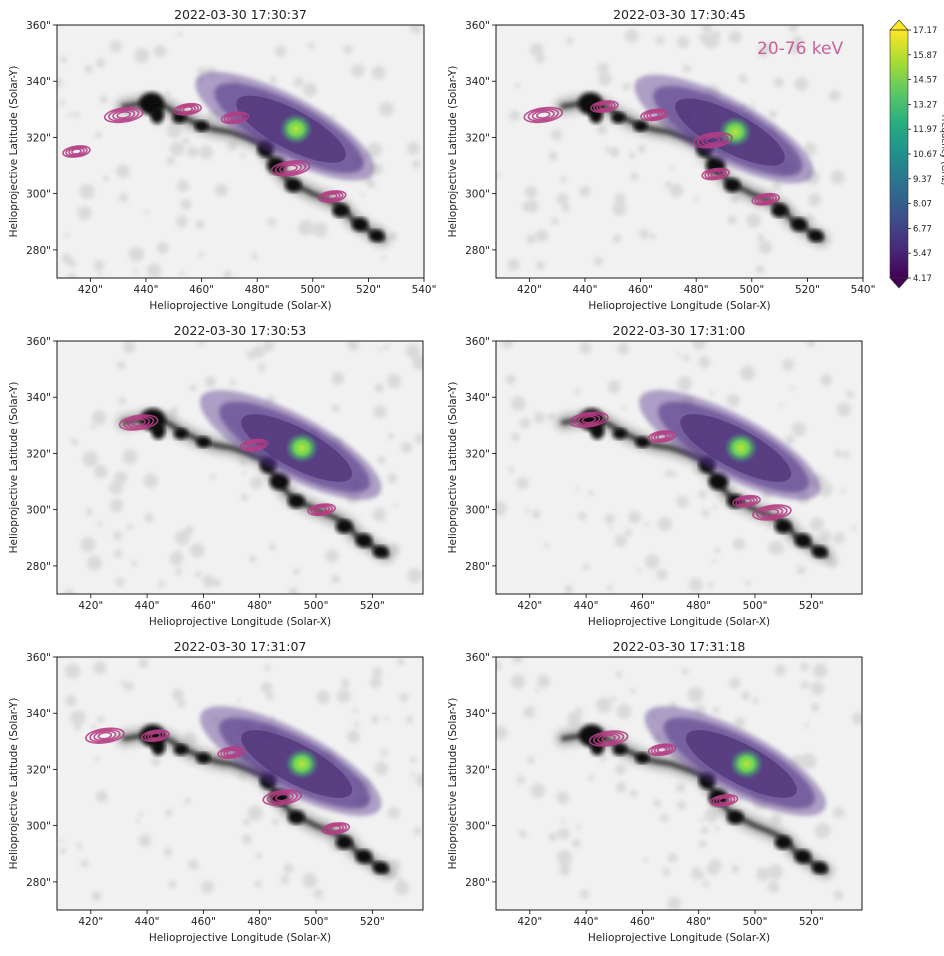  I want to click on x-tick-label: 540", so click(863, 290).